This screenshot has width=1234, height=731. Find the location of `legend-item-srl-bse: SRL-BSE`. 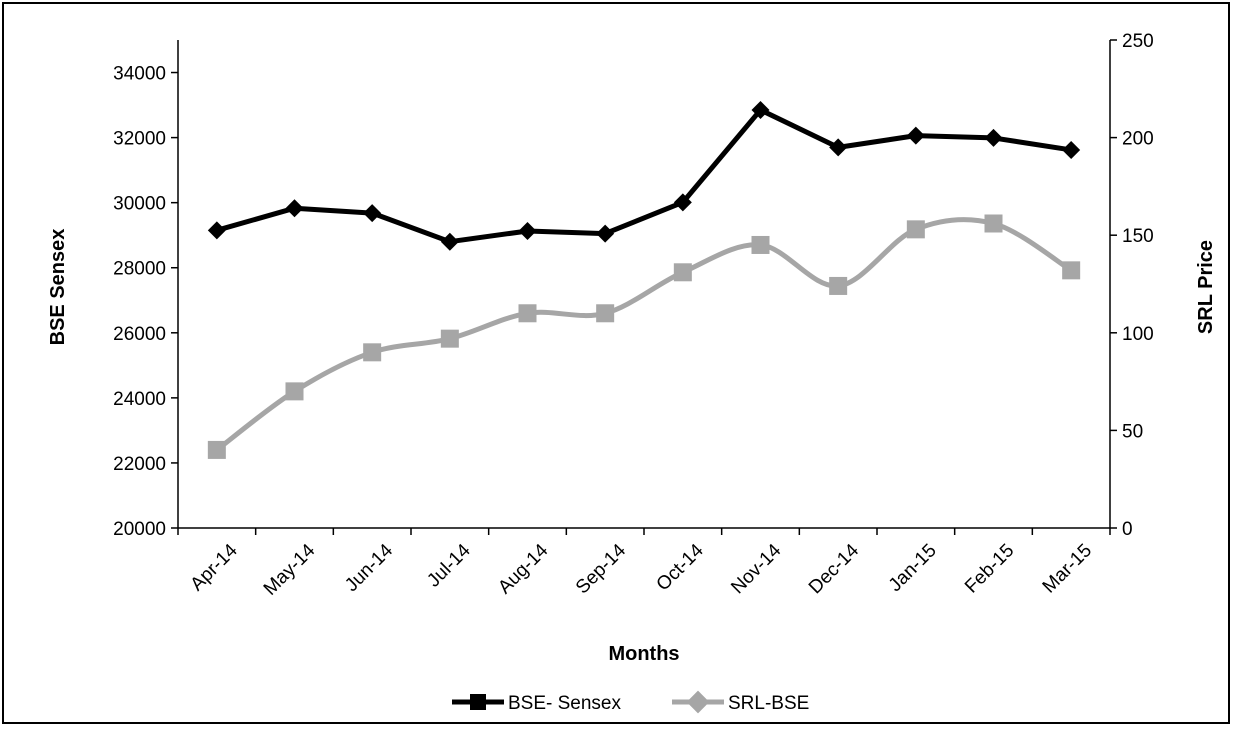

legend-item-srl-bse: SRL-BSE is located at coordinates (740, 702).